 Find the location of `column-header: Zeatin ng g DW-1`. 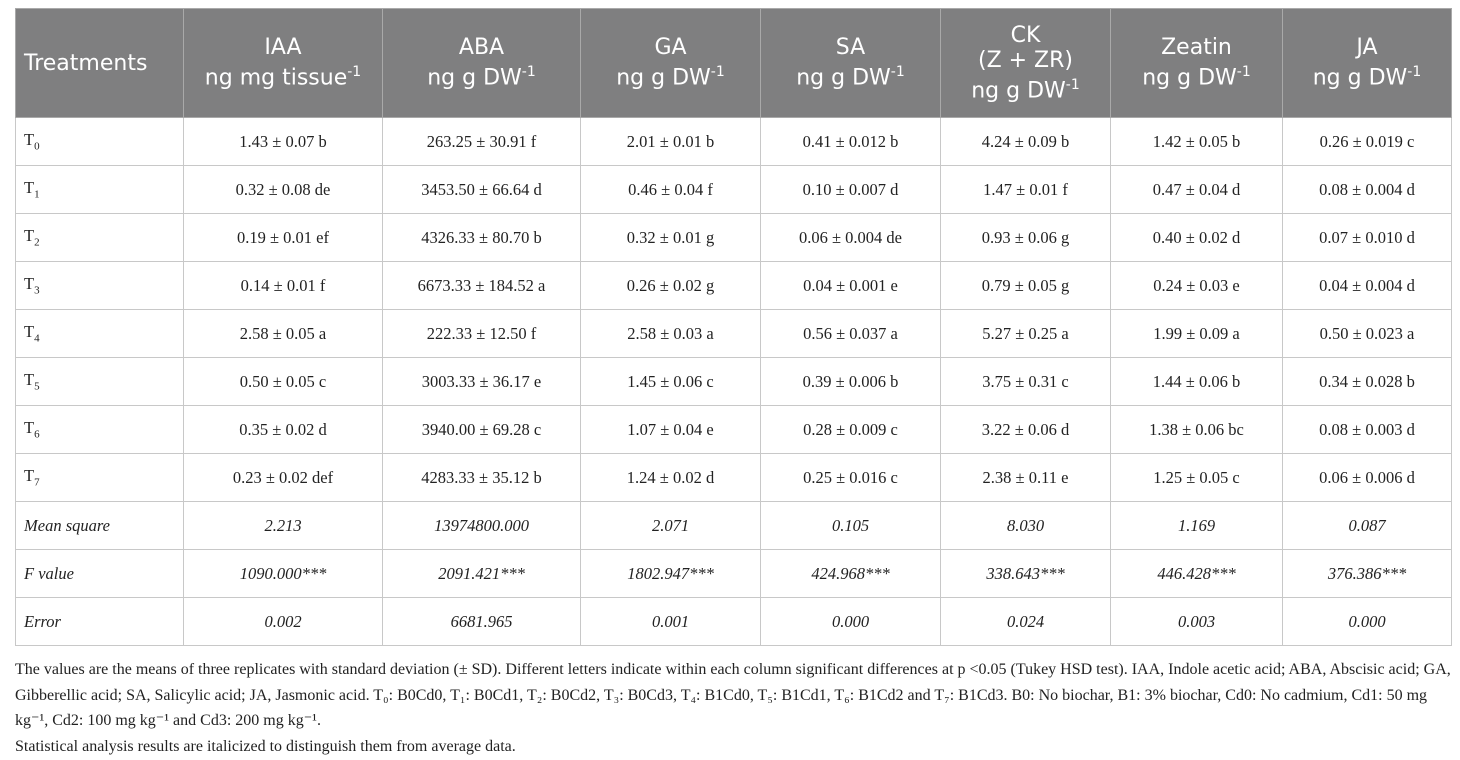

column-header: Zeatin ng g DW-1 is located at coordinates (1196, 63).